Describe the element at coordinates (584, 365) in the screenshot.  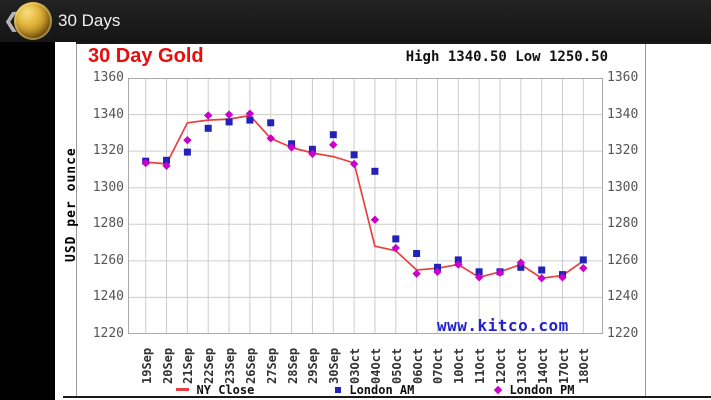
I see `x-tick-label: 18Oct` at that location.